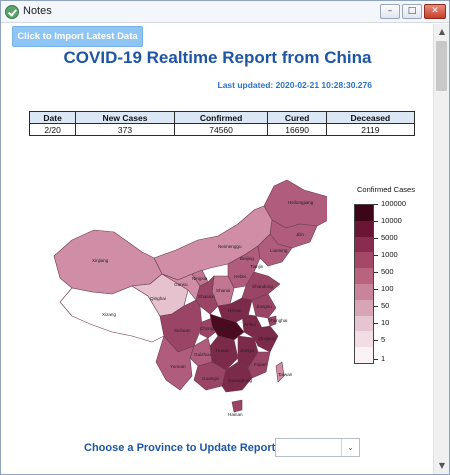 Image resolution: width=450 pixels, height=475 pixels. Describe the element at coordinates (441, 249) in the screenshot. I see `vertical-scrollbar: ▲ ▼` at that location.